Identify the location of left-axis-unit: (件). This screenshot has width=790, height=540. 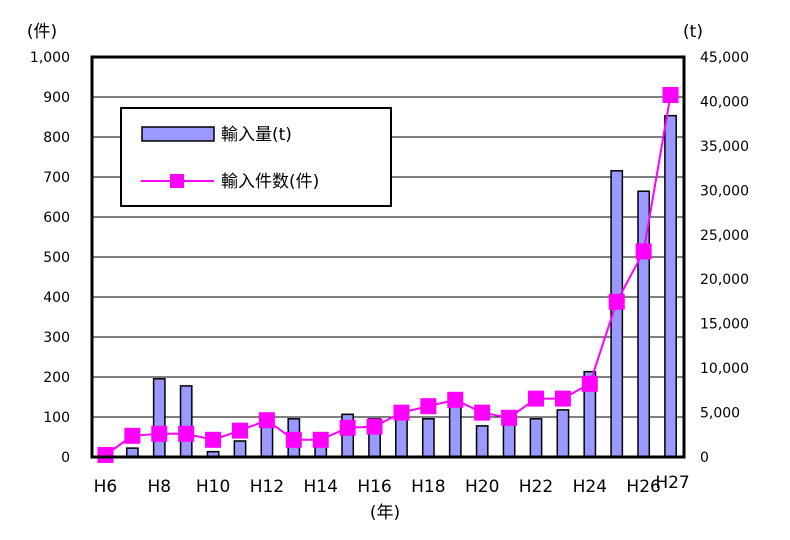
(42, 32).